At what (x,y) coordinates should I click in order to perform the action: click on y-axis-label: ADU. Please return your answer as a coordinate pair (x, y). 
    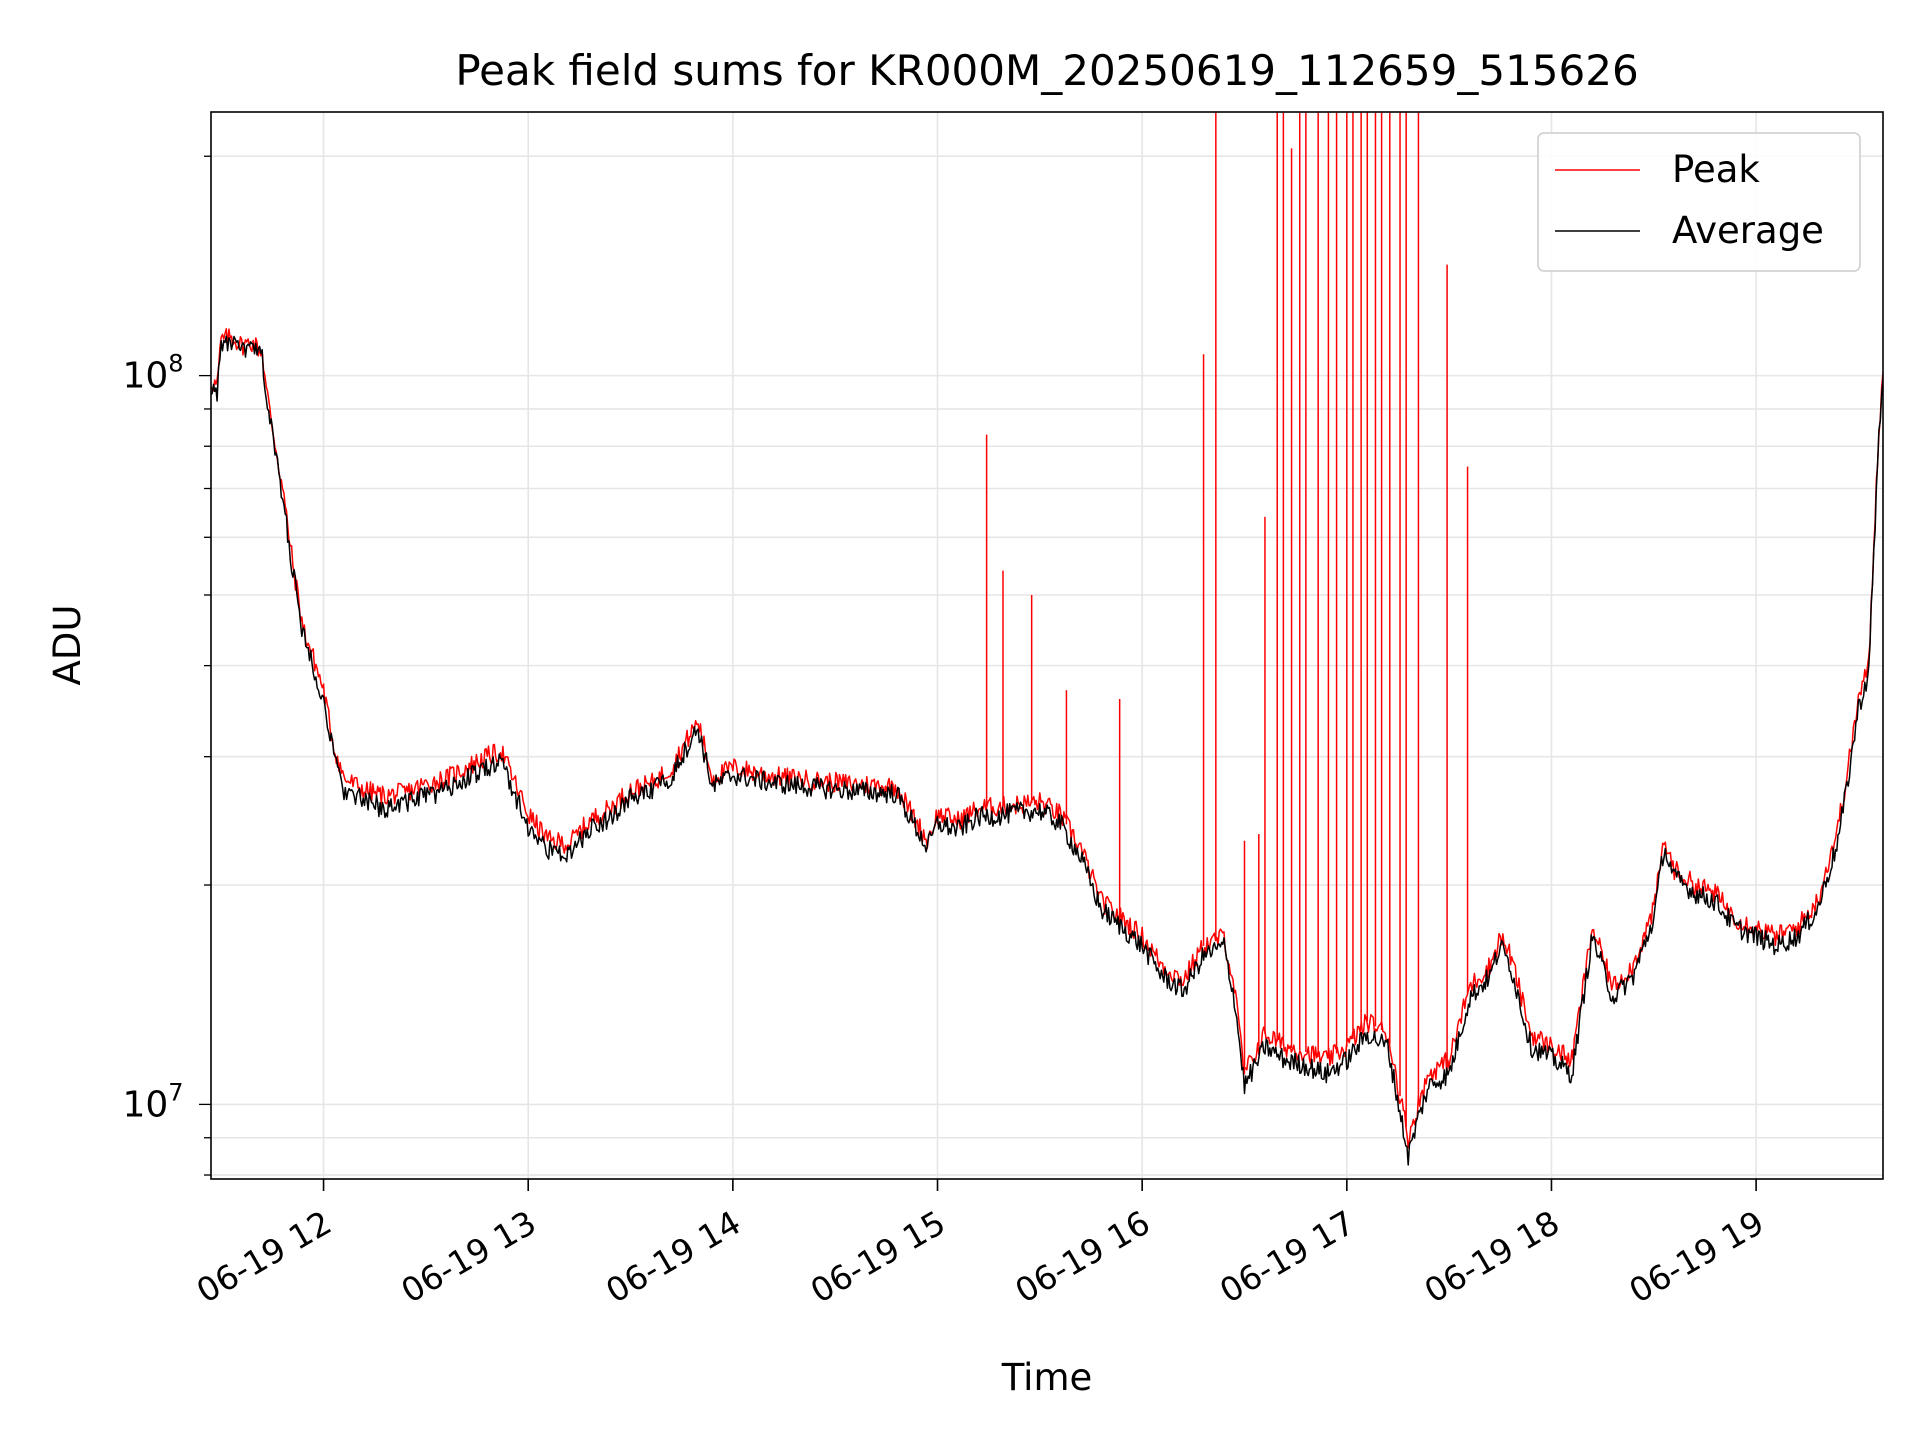
    Looking at the image, I should click on (67, 645).